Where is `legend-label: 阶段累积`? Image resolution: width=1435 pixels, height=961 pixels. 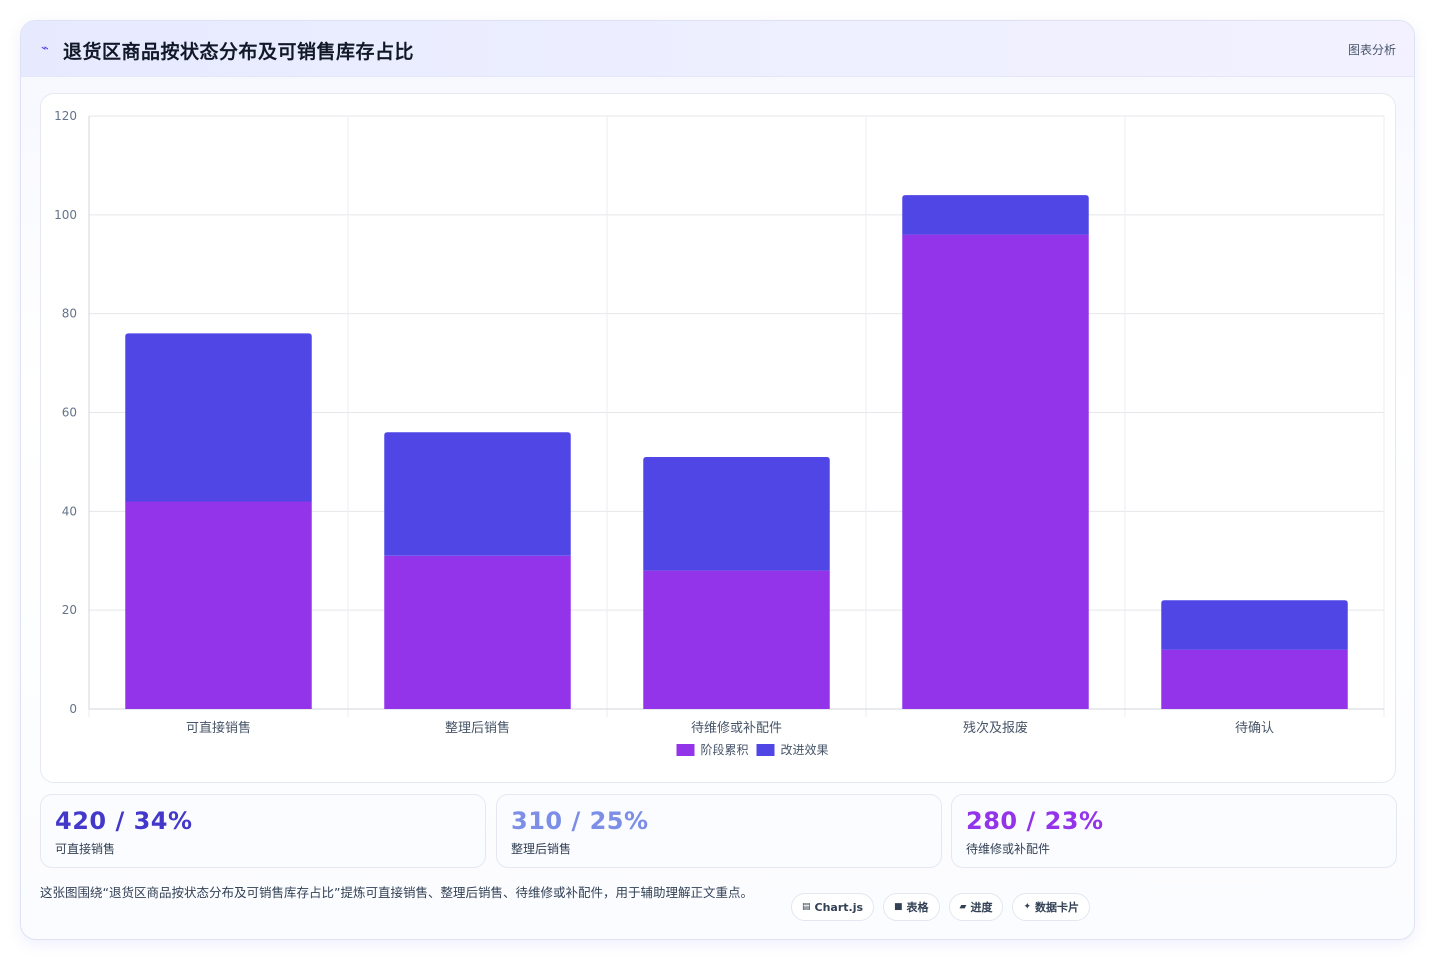 legend-label: 阶段累积 is located at coordinates (725, 749).